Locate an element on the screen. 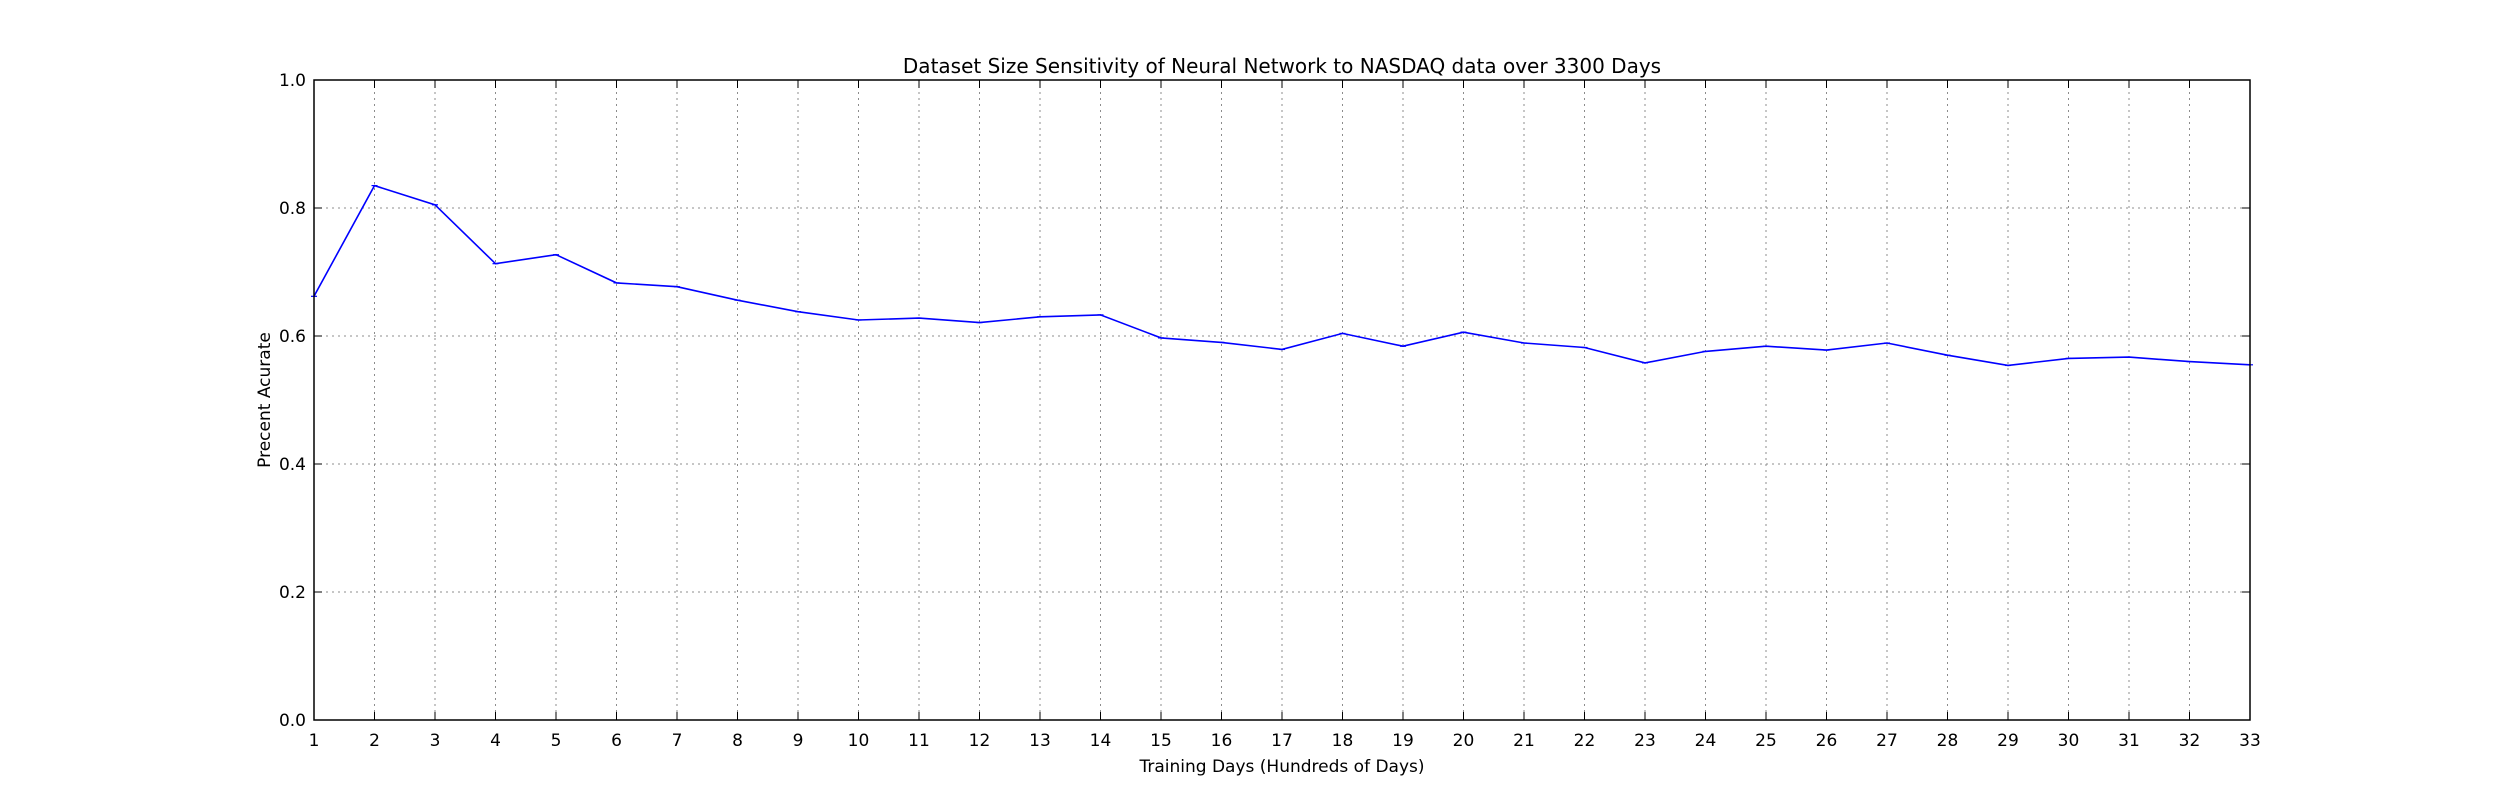 This screenshot has height=800, width=2500. x-tick-label: 15 is located at coordinates (1161, 741).